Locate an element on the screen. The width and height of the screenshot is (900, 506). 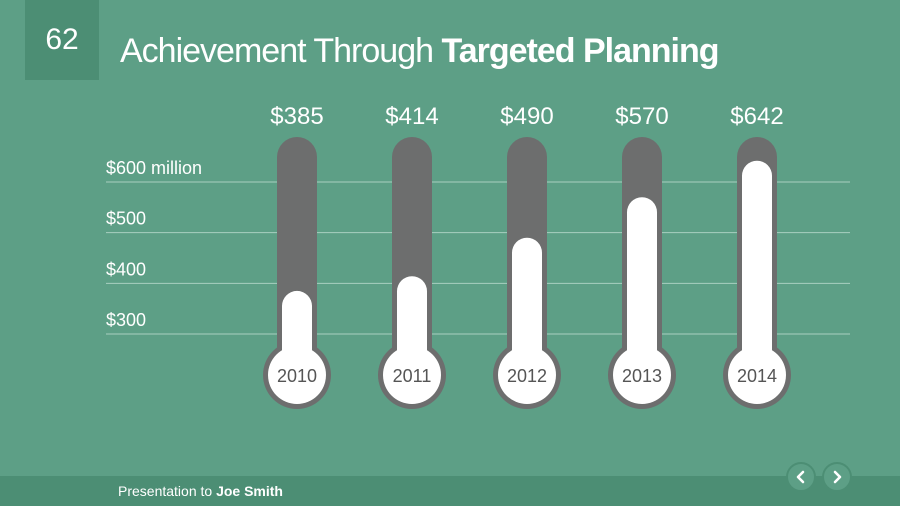
previous-slide-button is located at coordinates (801, 477).